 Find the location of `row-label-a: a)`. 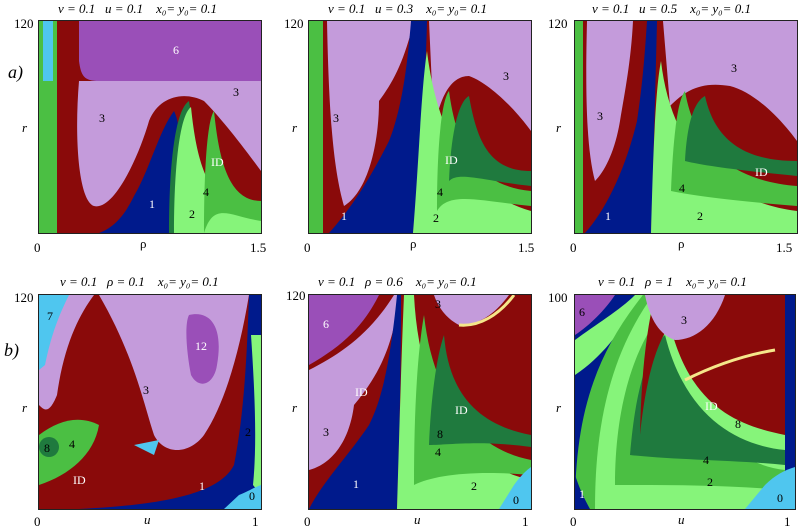

row-label-a: a) is located at coordinates (15, 72).